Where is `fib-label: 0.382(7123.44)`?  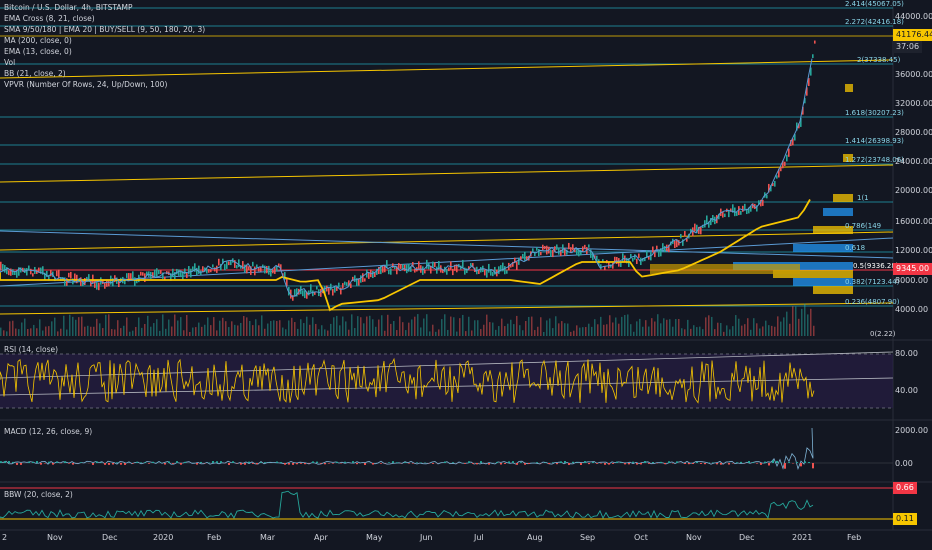
fib-label: 0.382(7123.44) is located at coordinates (872, 282).